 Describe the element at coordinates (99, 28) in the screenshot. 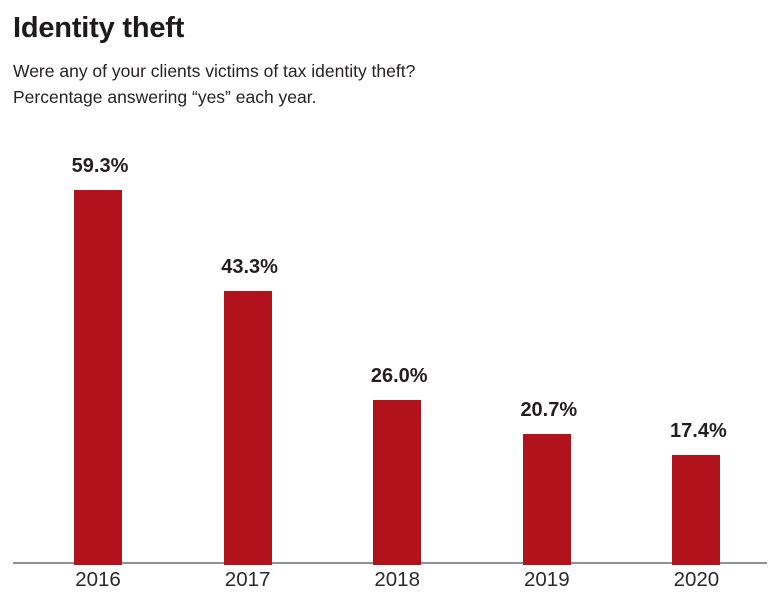

I see `page-title: Identity theft` at that location.